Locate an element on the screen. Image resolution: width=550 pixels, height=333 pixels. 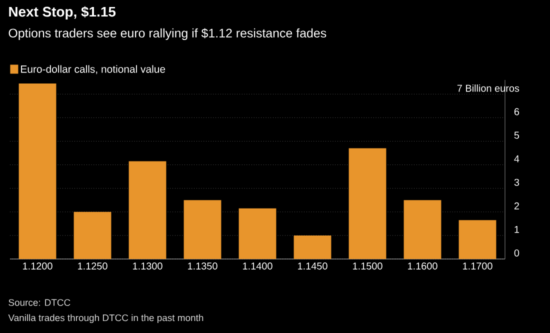
x-tick-label: 1.1600 is located at coordinates (423, 266).